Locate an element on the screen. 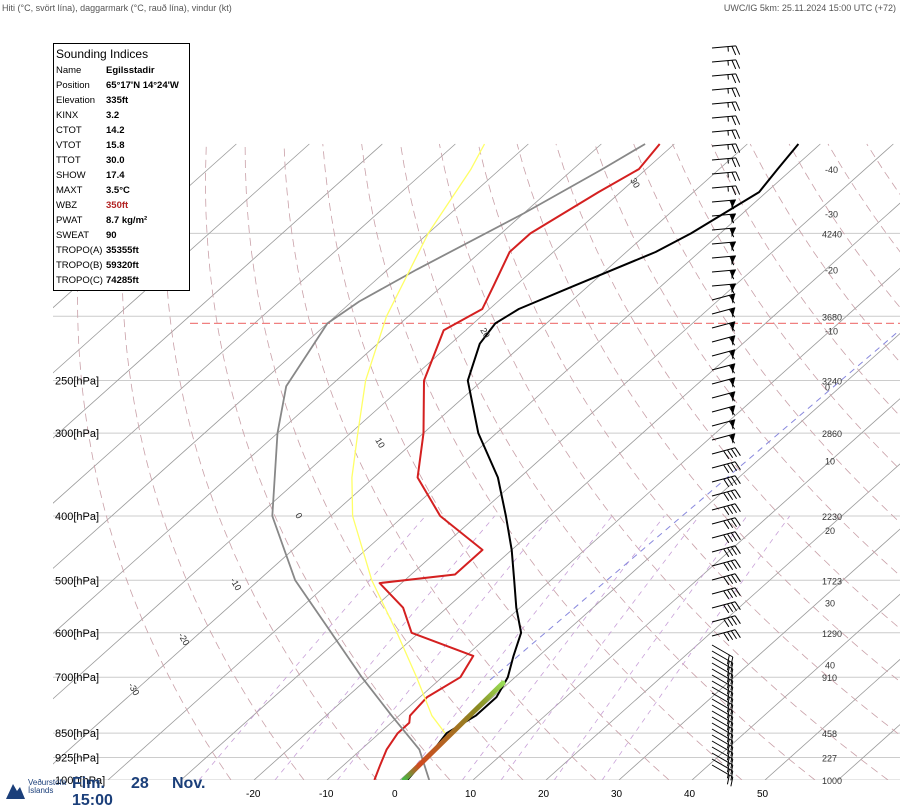 The width and height of the screenshot is (900, 810). pressure-label: 850[hPa] is located at coordinates (77, 734).